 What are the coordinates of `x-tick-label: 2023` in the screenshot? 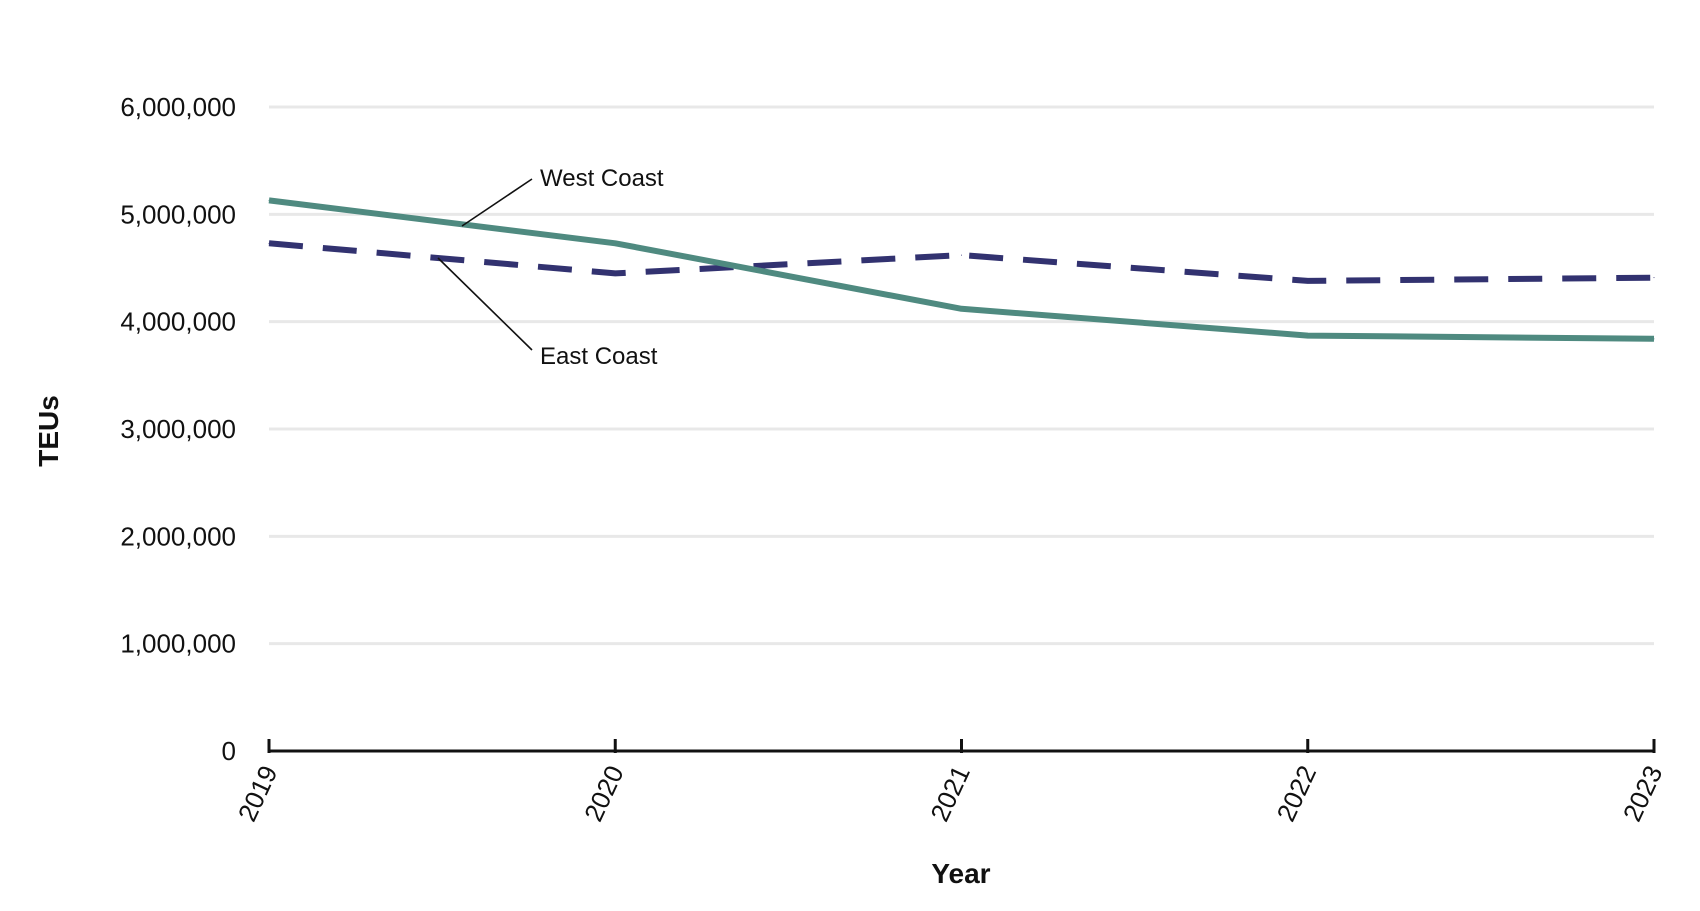 It's located at (1643, 793).